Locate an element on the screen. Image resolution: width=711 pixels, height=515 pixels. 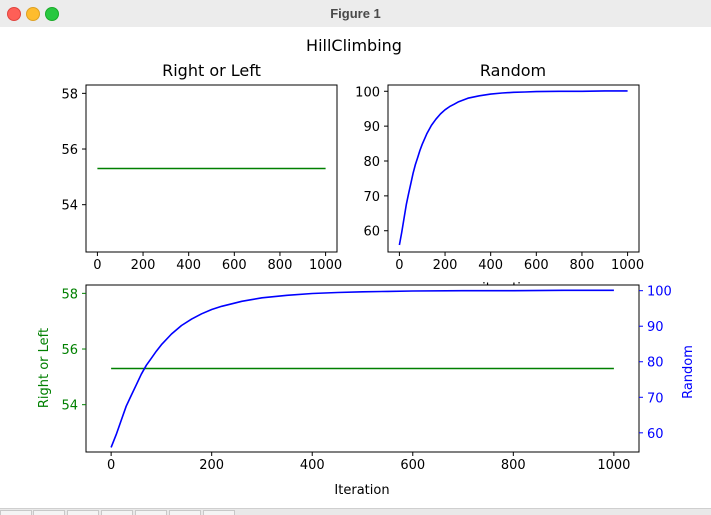
axis-ticks: 0 200 400 600 800 1000 54 56 58 is located at coordinates (201, 180).